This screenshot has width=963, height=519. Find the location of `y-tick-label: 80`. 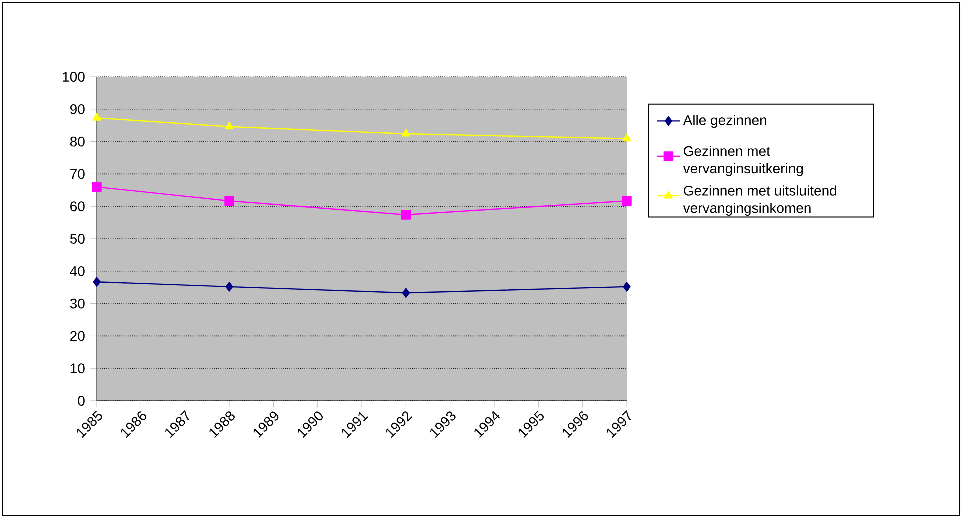

y-tick-label: 80 is located at coordinates (77, 141).